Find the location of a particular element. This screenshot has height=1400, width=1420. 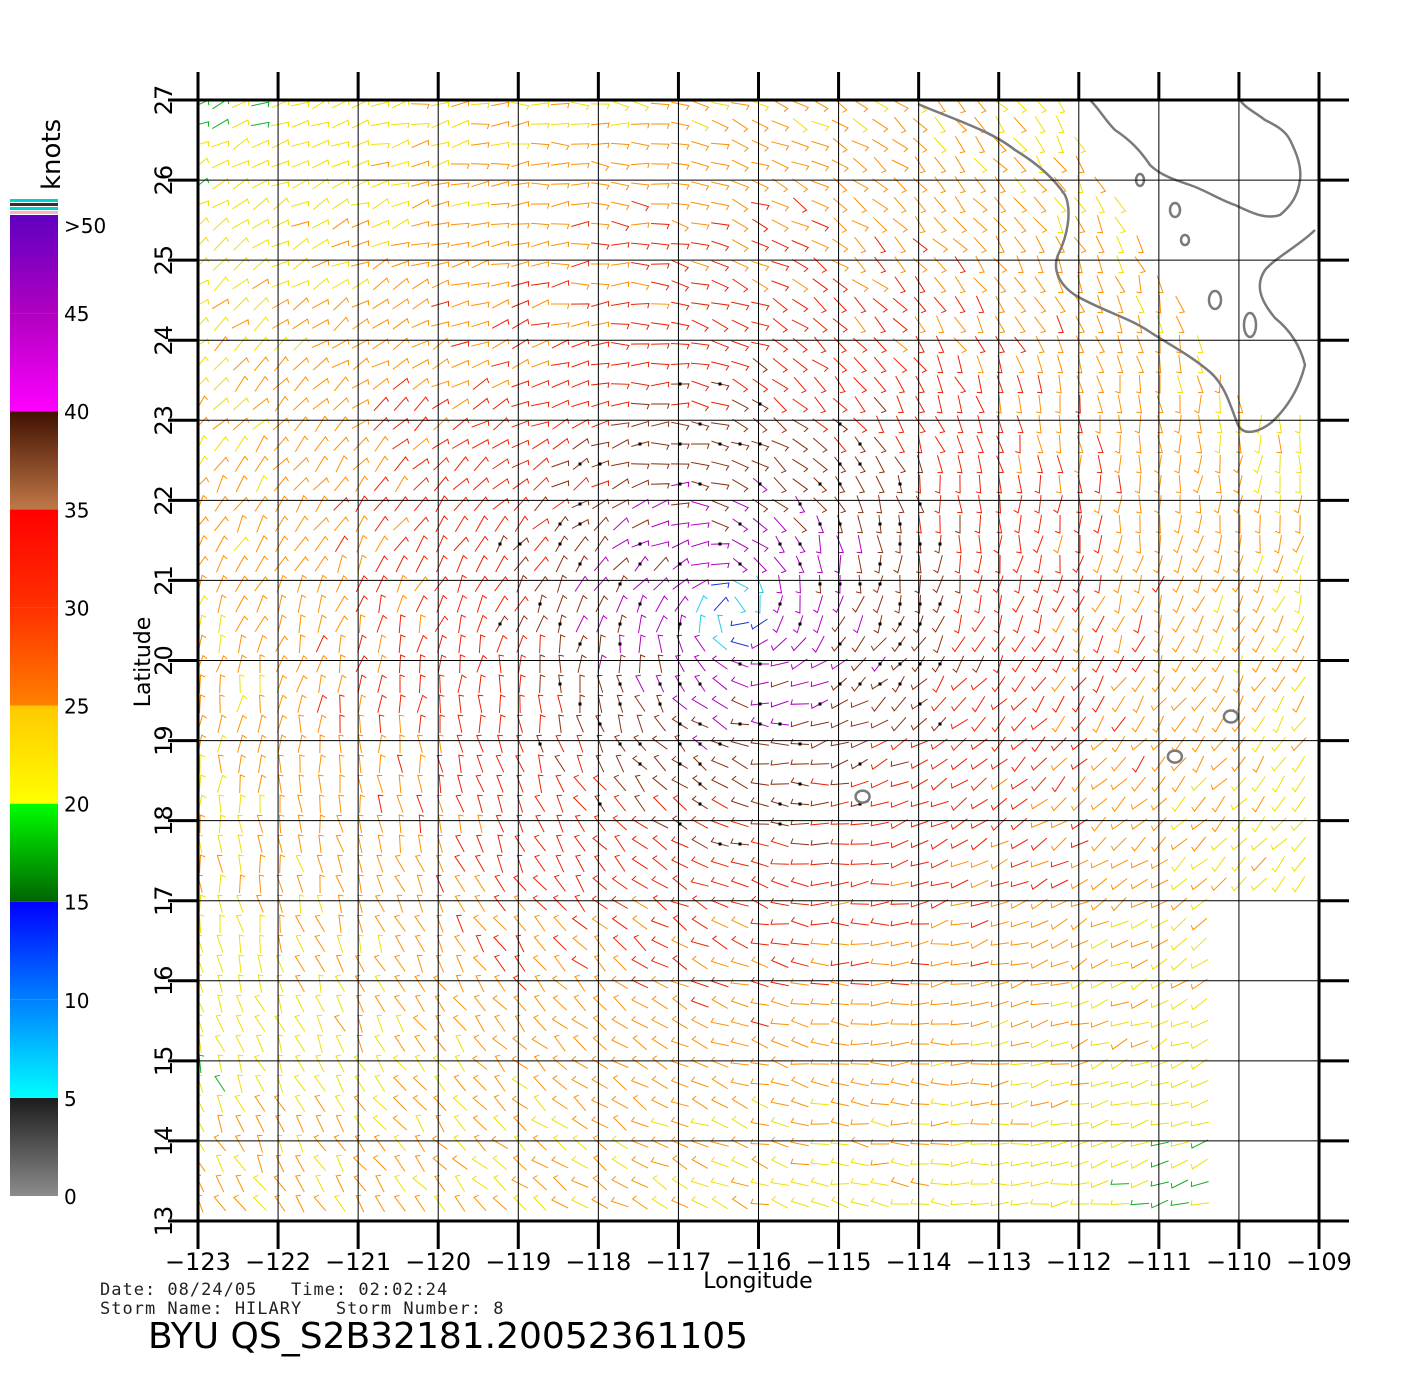

colorbar-tick-label: 0 is located at coordinates (70, 1197).